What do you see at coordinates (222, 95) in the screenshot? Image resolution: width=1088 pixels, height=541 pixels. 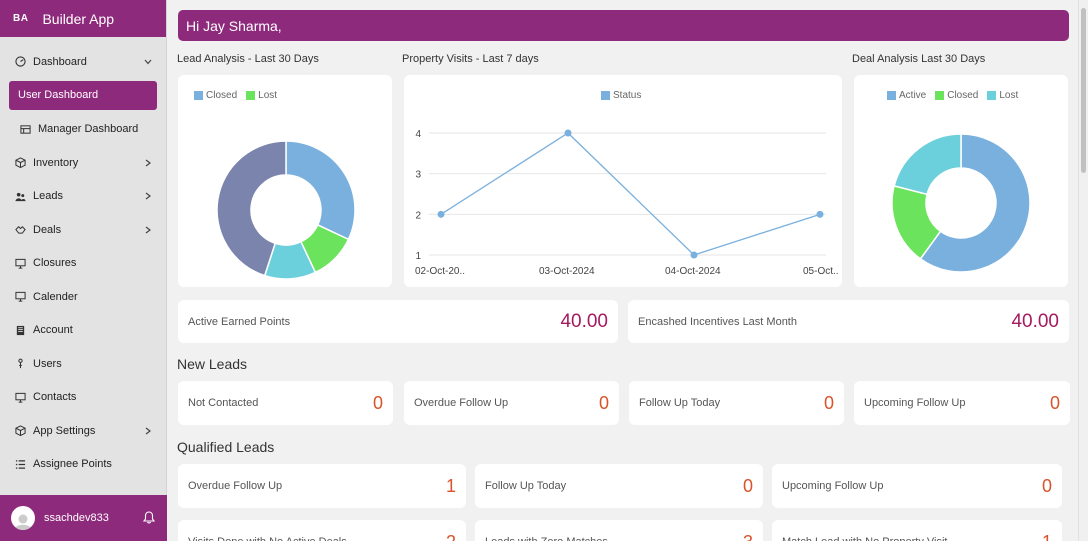 I see `legend-label: Closed` at bounding box center [222, 95].